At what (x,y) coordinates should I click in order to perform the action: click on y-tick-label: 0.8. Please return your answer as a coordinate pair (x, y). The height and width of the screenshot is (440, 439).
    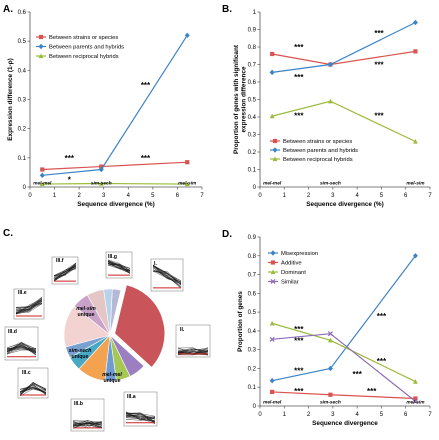
    Looking at the image, I should click on (252, 48).